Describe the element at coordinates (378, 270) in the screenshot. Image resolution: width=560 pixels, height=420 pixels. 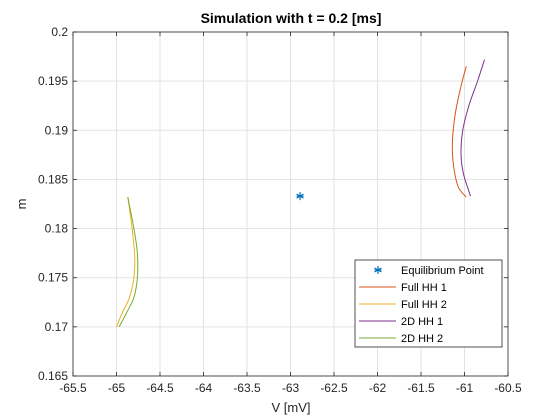
I see `legend-marker-equilibrium-point` at that location.